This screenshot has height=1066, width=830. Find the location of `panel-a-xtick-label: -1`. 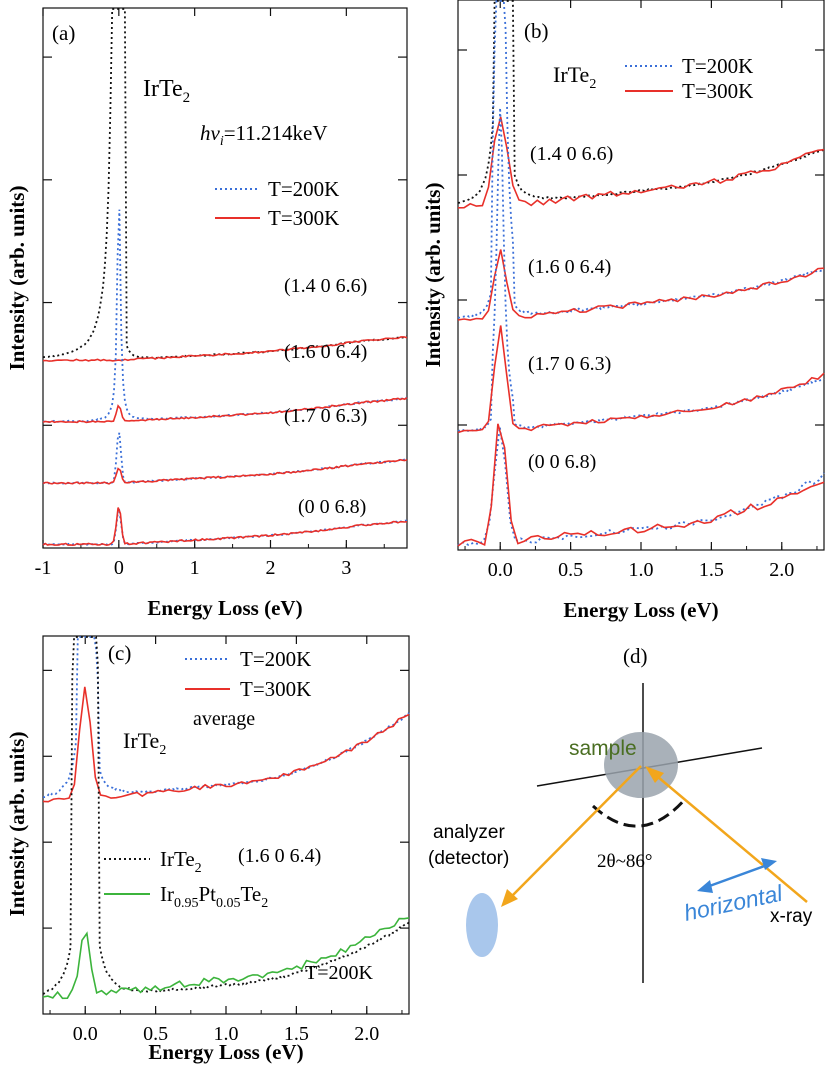

panel-a-xtick-label: -1 is located at coordinates (43, 568).